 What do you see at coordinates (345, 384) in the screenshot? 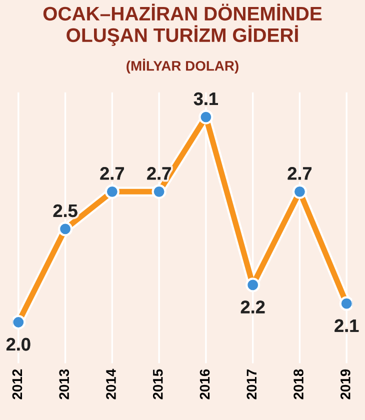
I see `x-tick-label: 2019` at bounding box center [345, 384].